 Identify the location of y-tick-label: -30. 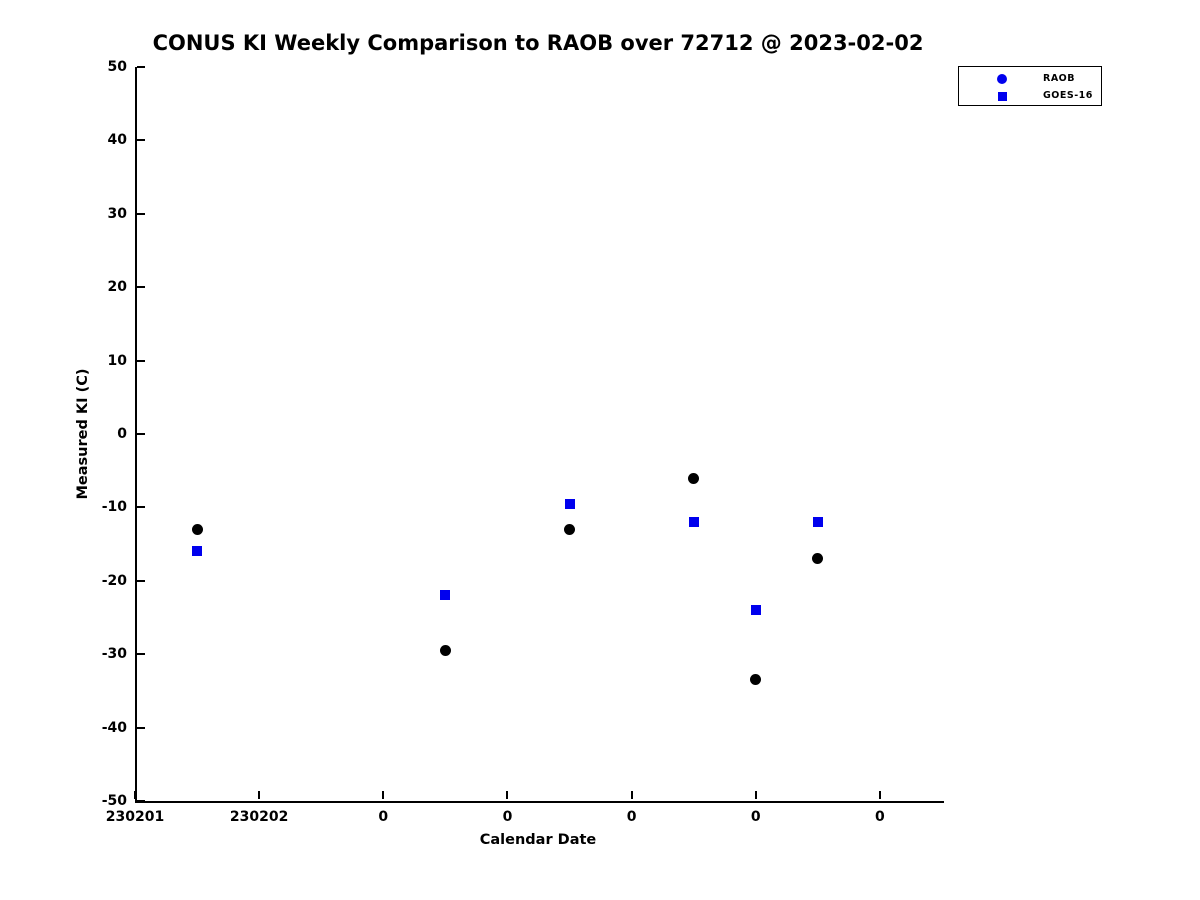
(114, 654).